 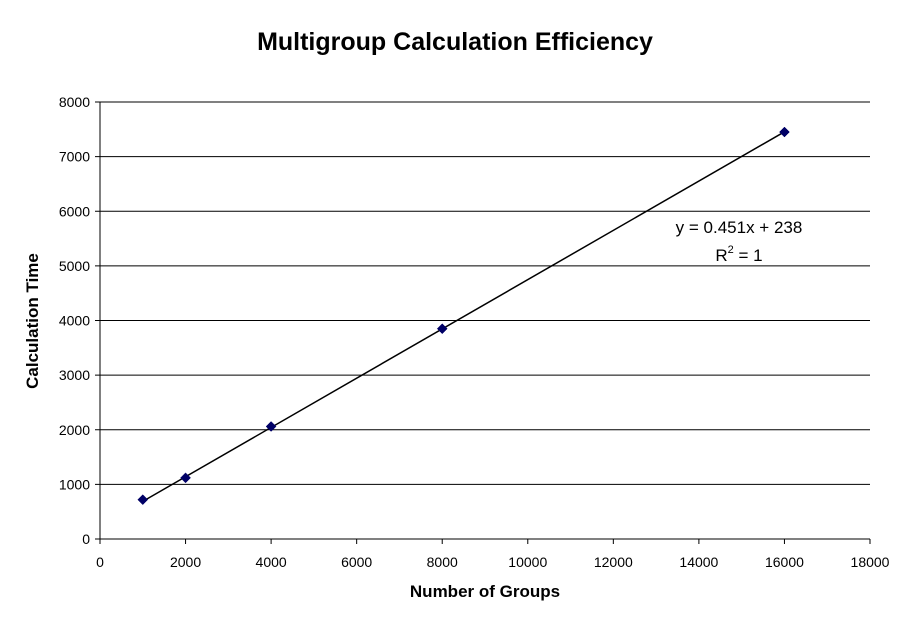 What do you see at coordinates (698, 562) in the screenshot?
I see `x-tick-label: 14000` at bounding box center [698, 562].